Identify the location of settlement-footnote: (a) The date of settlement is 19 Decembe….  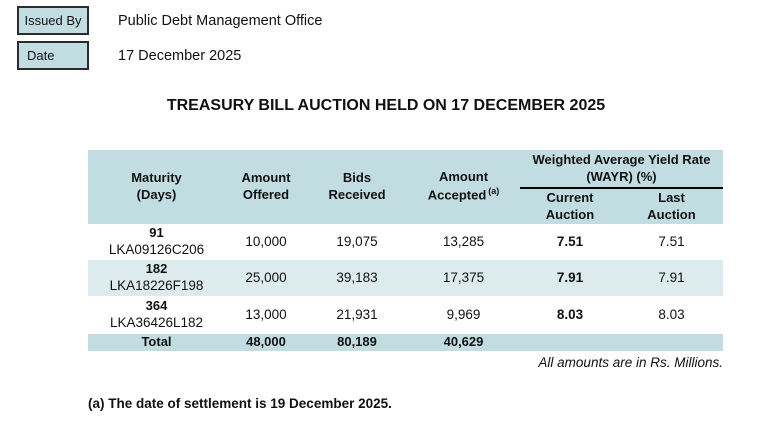
(240, 403).